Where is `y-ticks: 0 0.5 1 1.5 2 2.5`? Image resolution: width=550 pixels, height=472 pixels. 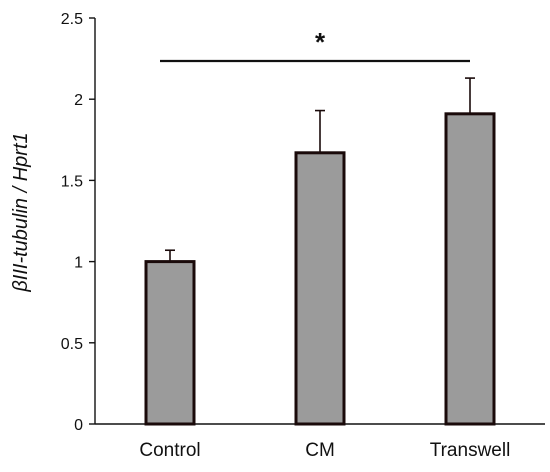 y-ticks: 0 0.5 1 1.5 2 2.5 is located at coordinates (78, 222).